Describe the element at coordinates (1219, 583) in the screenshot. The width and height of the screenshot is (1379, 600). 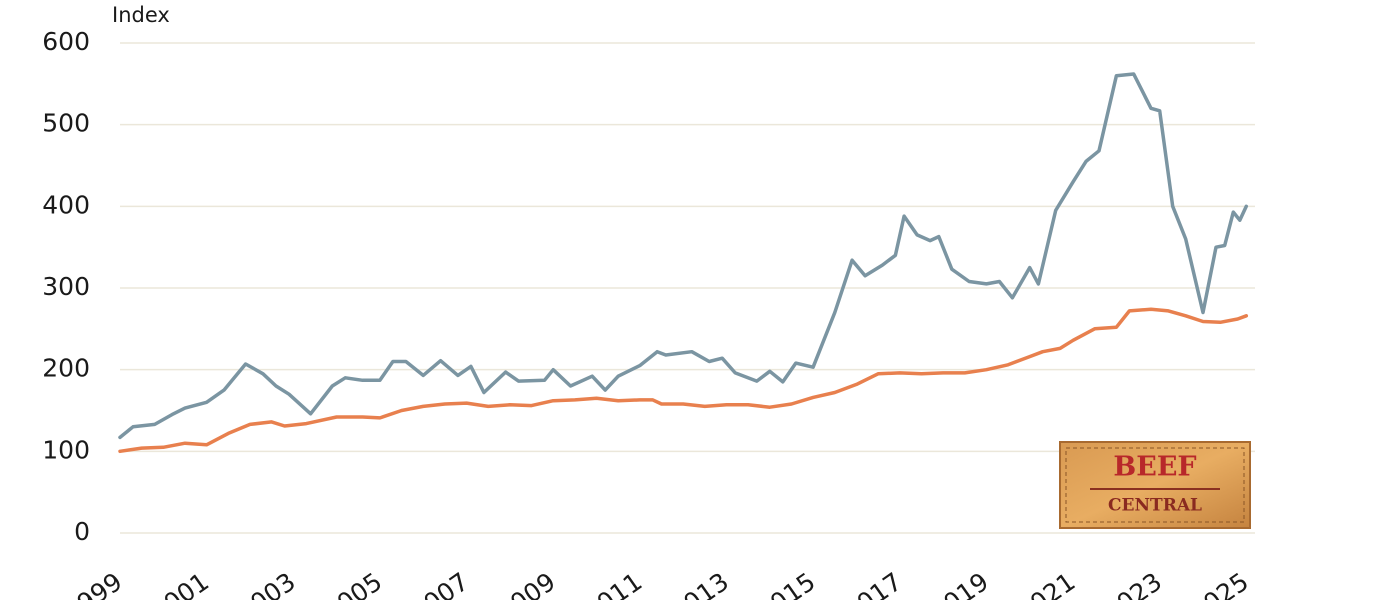
I see `x-tick-label: 2025` at that location.